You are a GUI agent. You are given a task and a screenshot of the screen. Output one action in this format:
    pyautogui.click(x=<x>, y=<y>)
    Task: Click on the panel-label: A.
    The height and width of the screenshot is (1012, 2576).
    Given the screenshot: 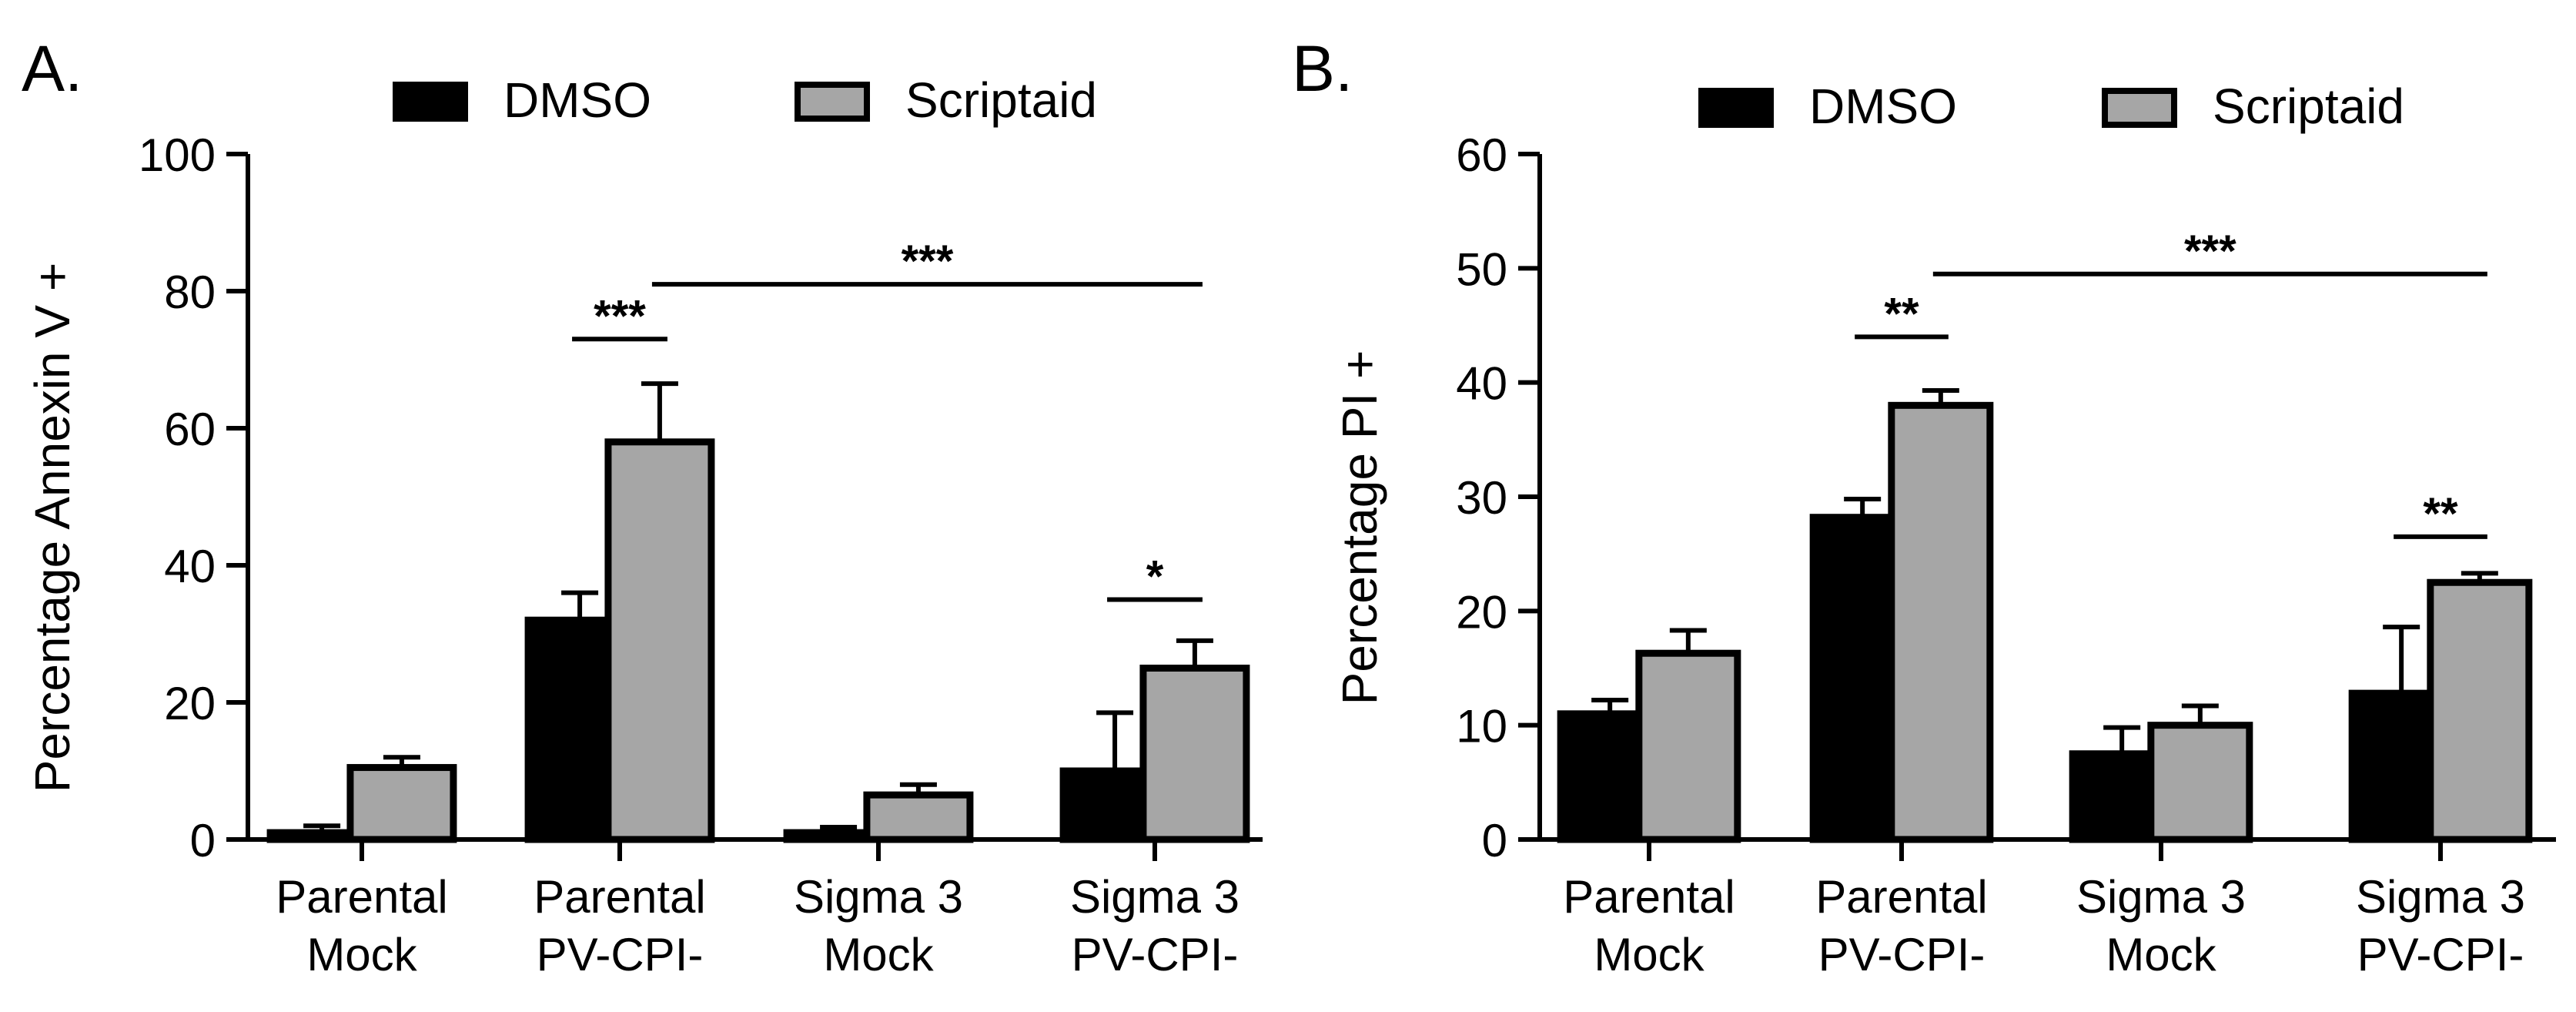 What is the action you would take?
    pyautogui.click(x=52, y=68)
    